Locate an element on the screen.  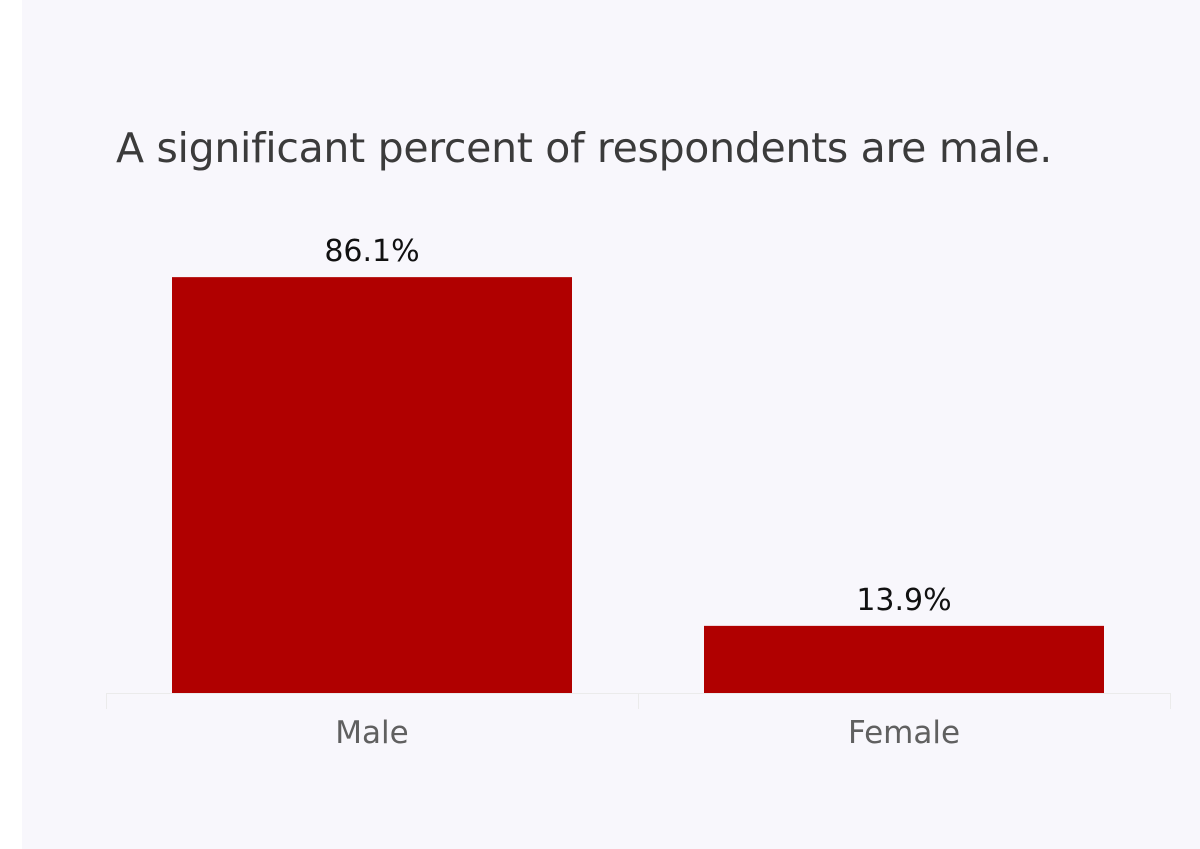
data-label-male: 86.1% is located at coordinates (371, 251).